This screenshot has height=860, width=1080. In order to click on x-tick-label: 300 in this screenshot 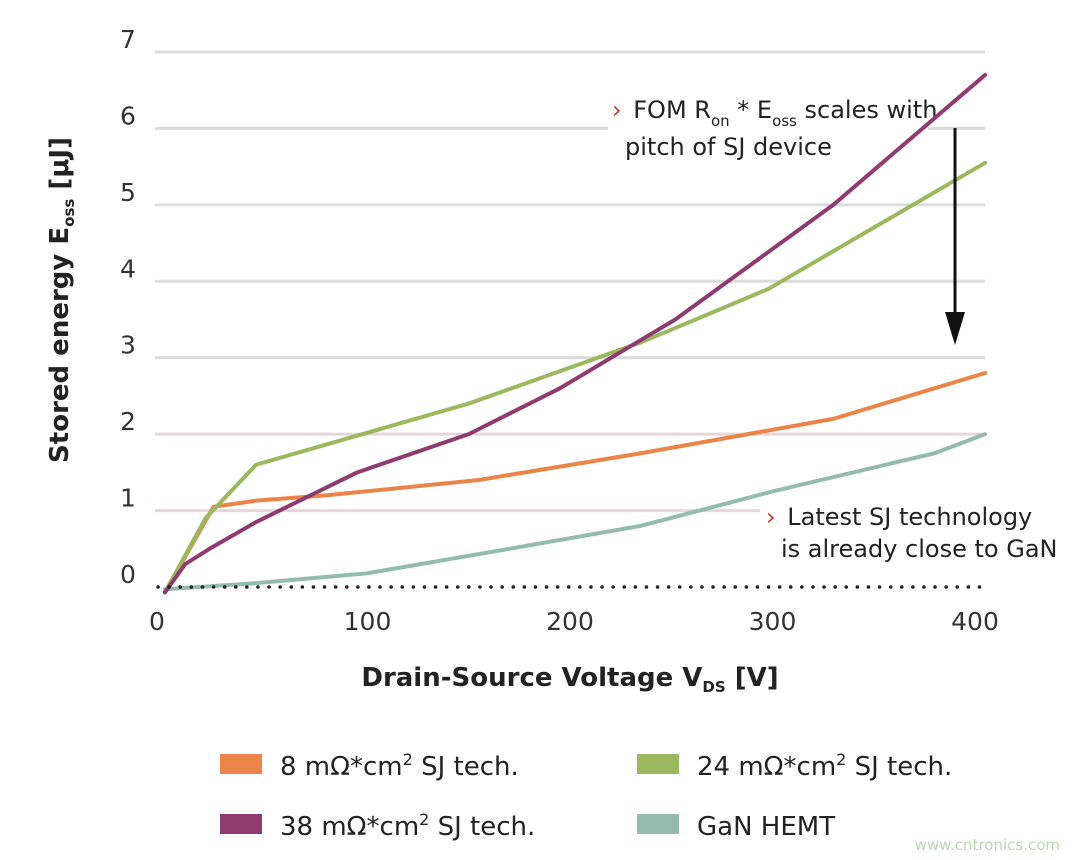, I will do `click(773, 621)`.